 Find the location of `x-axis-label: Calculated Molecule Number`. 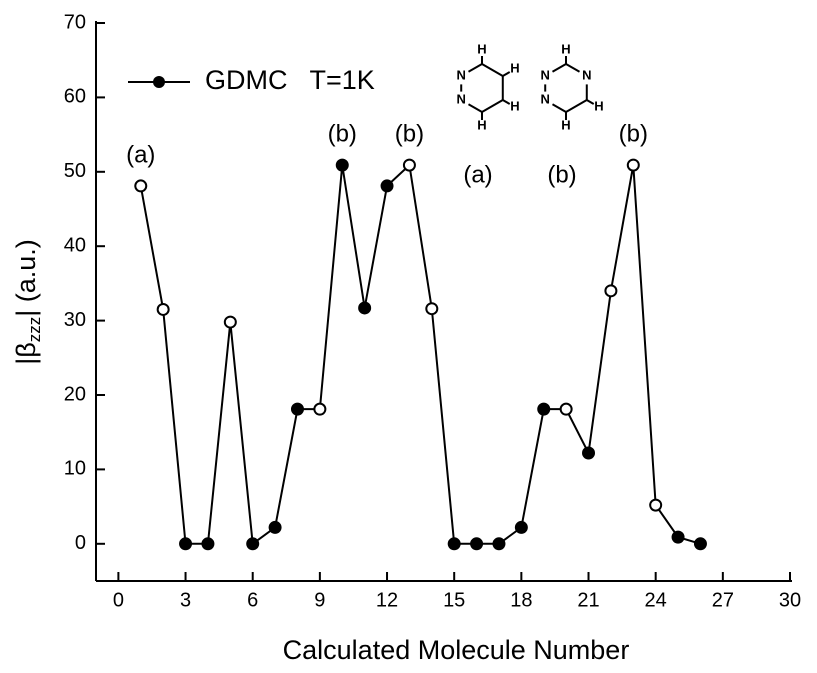

x-axis-label: Calculated Molecule Number is located at coordinates (456, 650).